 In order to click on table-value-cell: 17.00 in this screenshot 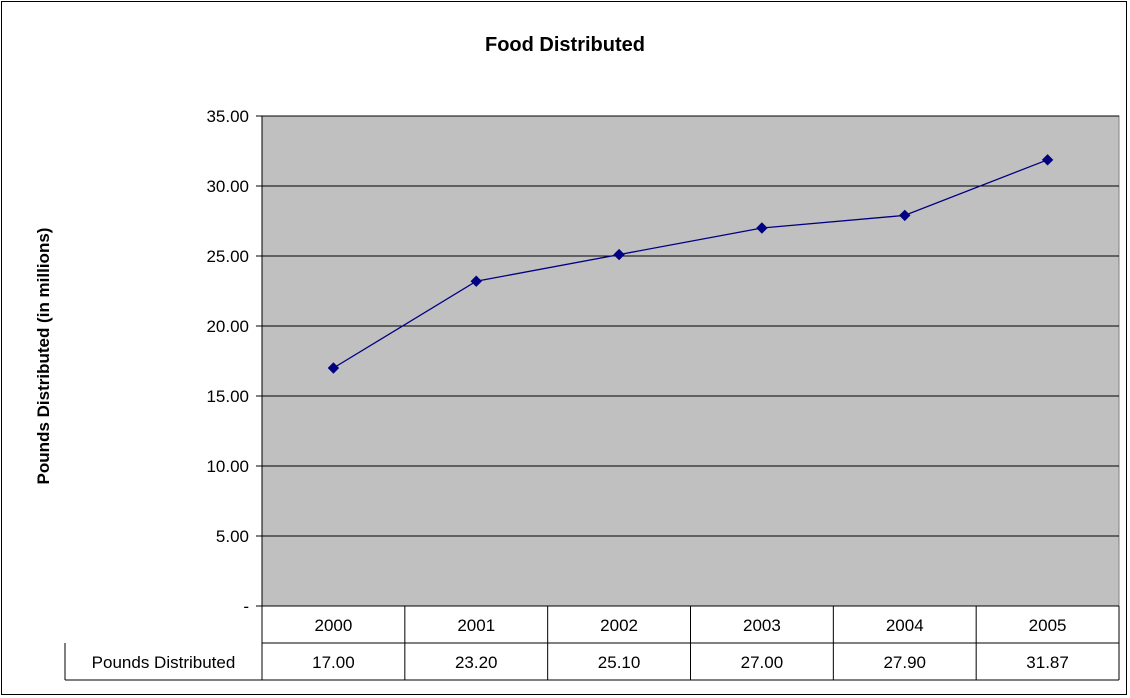, I will do `click(333, 662)`.